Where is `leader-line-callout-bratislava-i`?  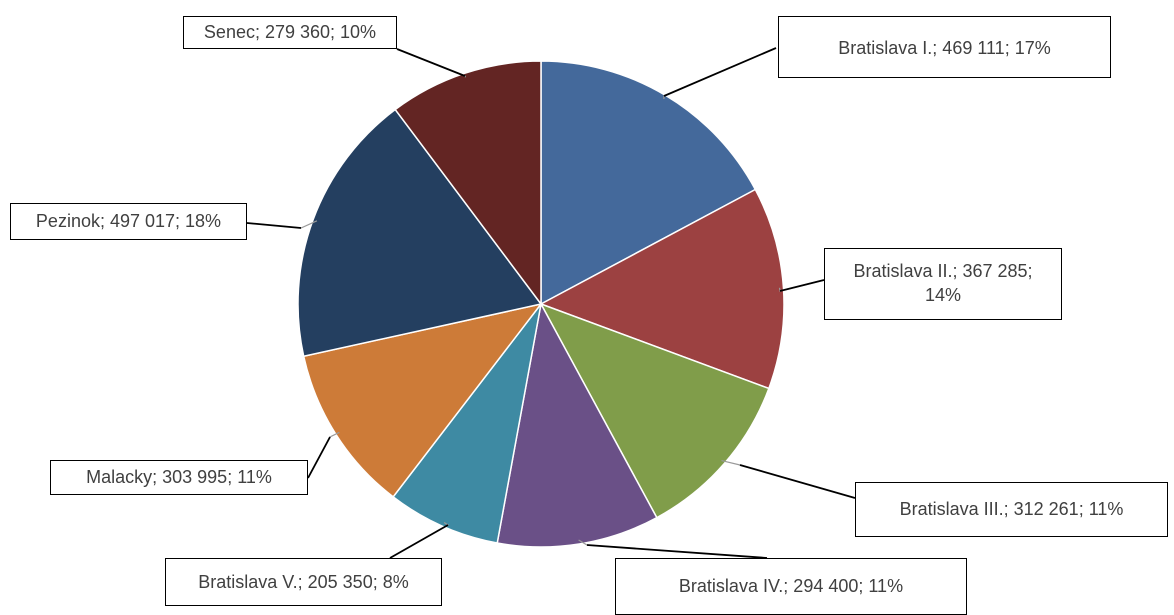
leader-line-callout-bratislava-i is located at coordinates (720, 72).